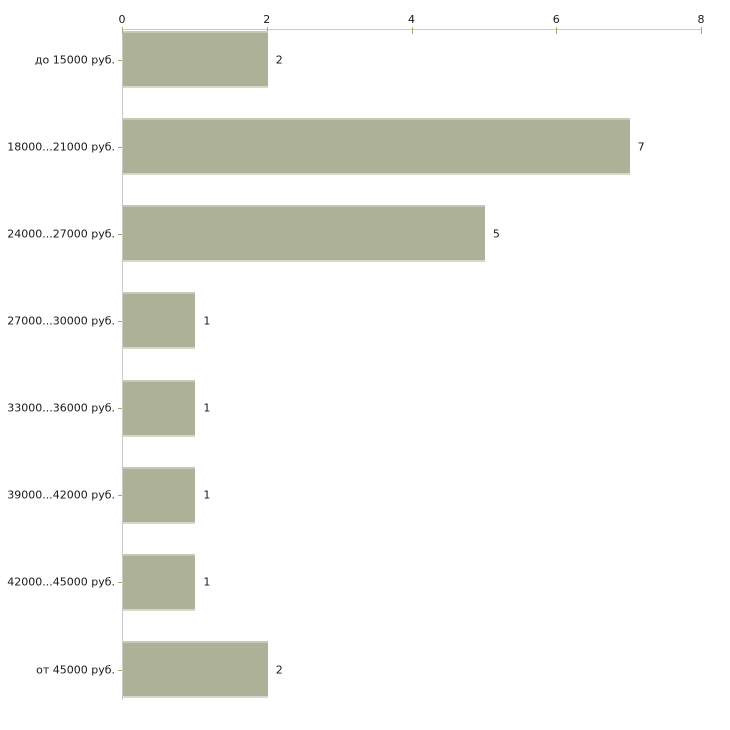  Describe the element at coordinates (61, 495) in the screenshot. I see `category-label: 39000...42000 руб.` at that location.